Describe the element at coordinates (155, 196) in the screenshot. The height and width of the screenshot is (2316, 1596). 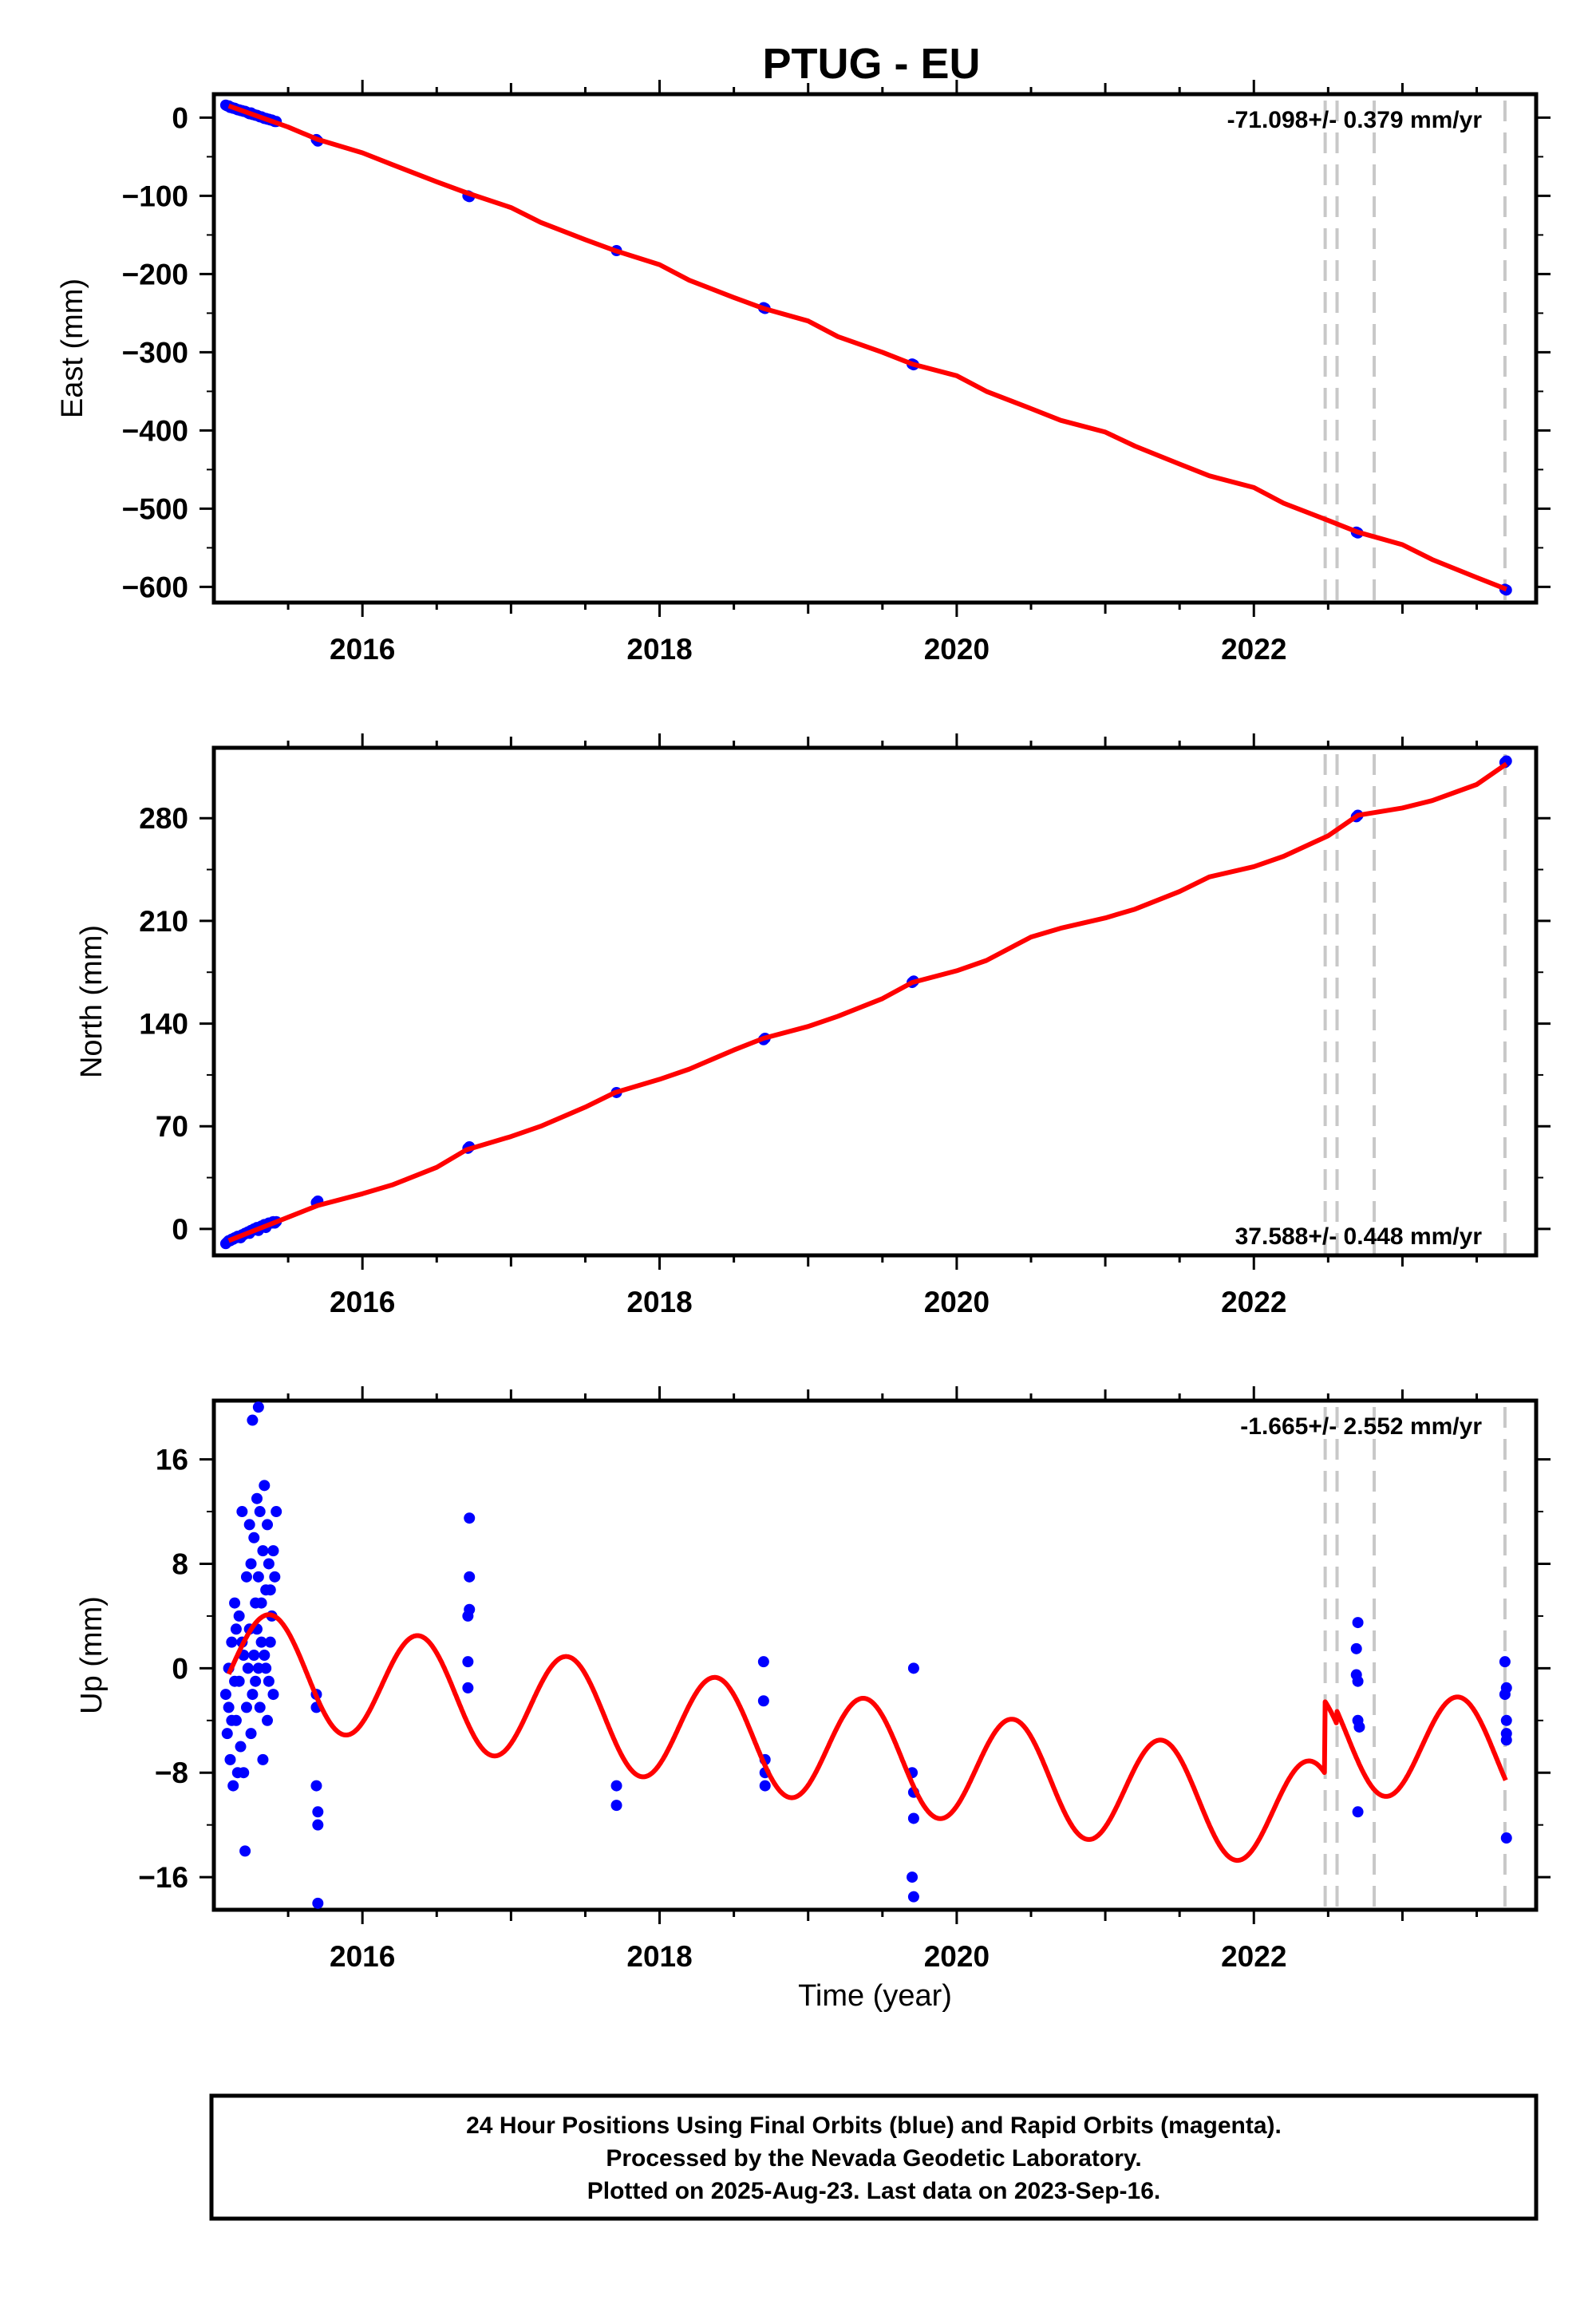
I see `y-tick-label: −100` at that location.